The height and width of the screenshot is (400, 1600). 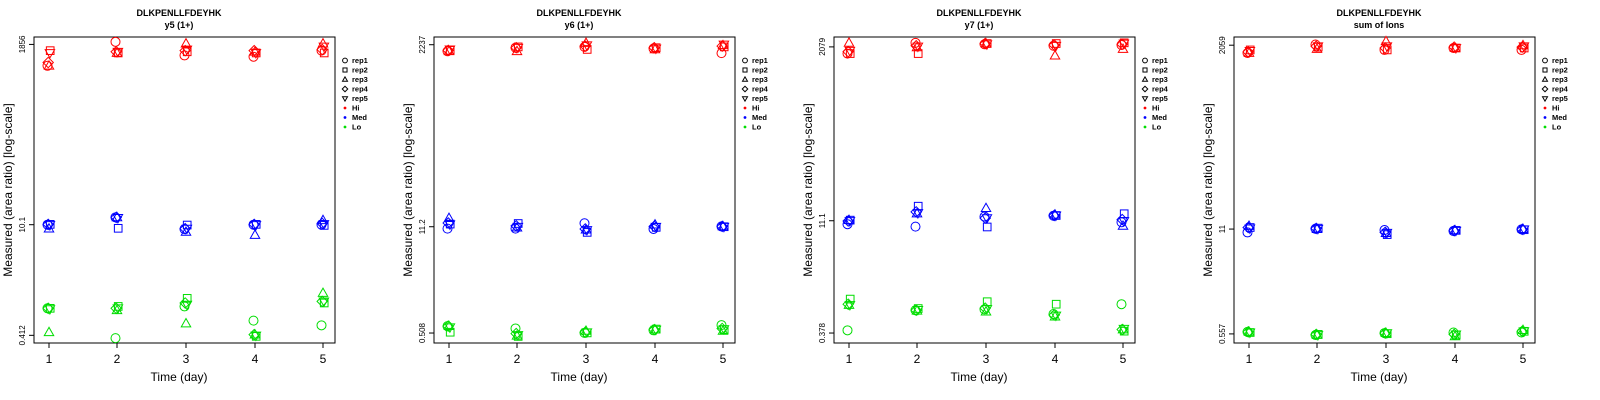 What do you see at coordinates (984, 190) in the screenshot?
I see `plot-frame` at bounding box center [984, 190].